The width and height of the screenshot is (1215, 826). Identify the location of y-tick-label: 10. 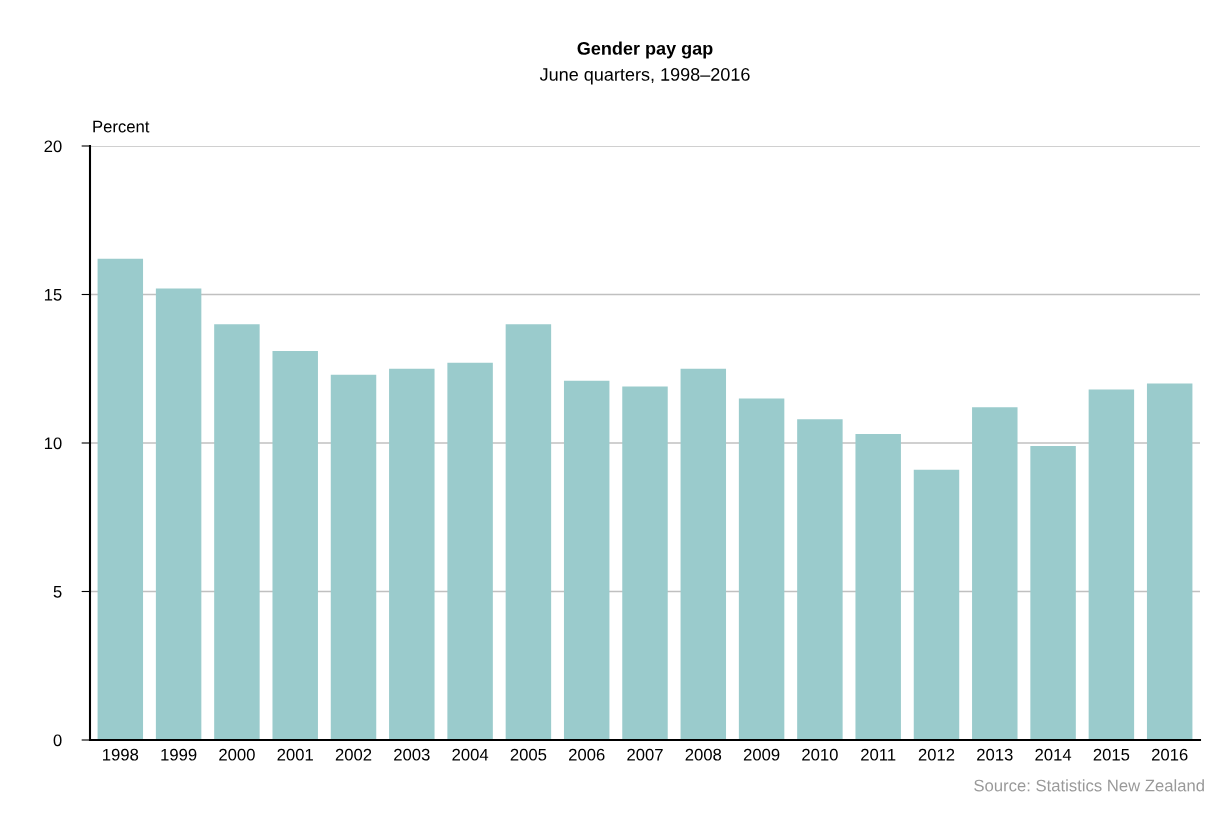
(53, 443).